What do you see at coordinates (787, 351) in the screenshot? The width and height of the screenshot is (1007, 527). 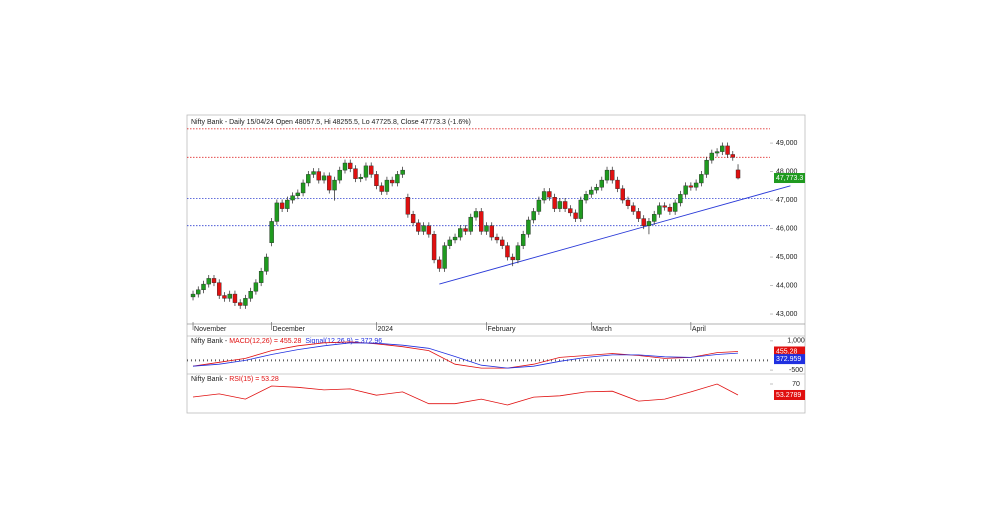 I see `value-box-label: 455.28` at bounding box center [787, 351].